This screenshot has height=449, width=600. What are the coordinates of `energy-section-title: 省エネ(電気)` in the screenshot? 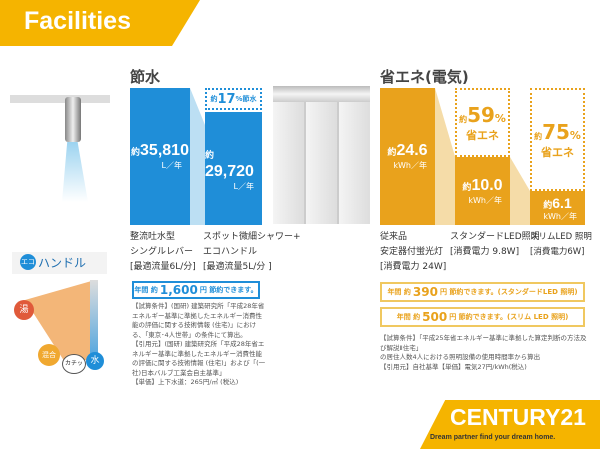 It's located at (424, 77).